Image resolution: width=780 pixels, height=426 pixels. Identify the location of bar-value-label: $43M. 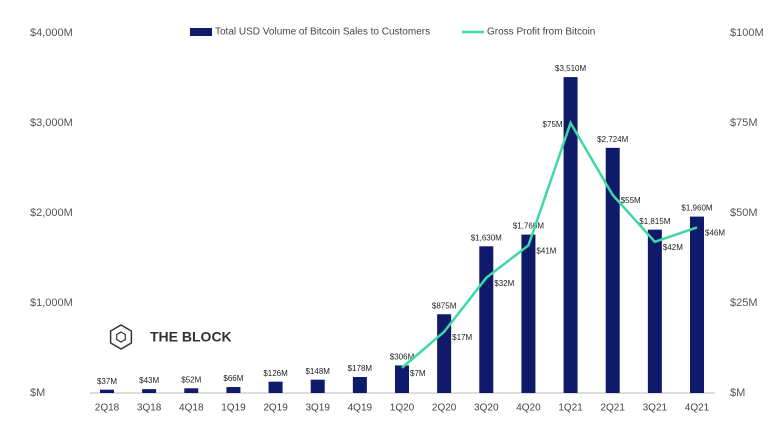
(149, 380).